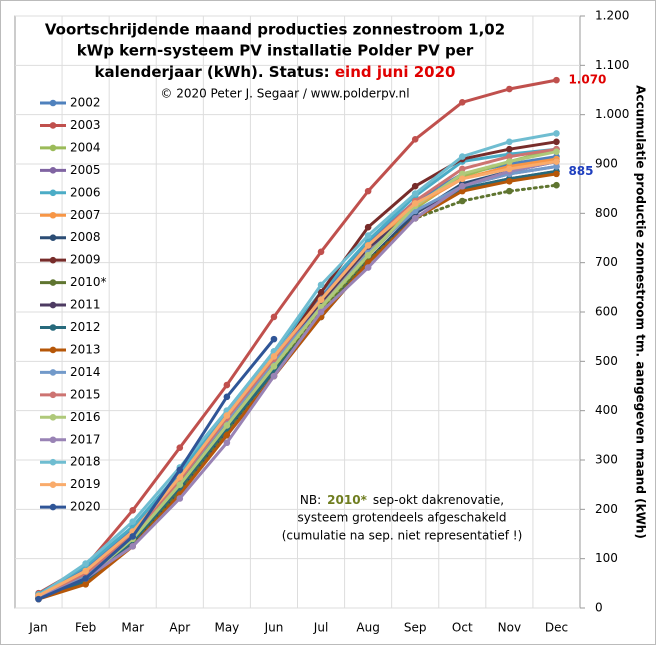  I want to click on status: eind juni 2020, so click(395, 72).